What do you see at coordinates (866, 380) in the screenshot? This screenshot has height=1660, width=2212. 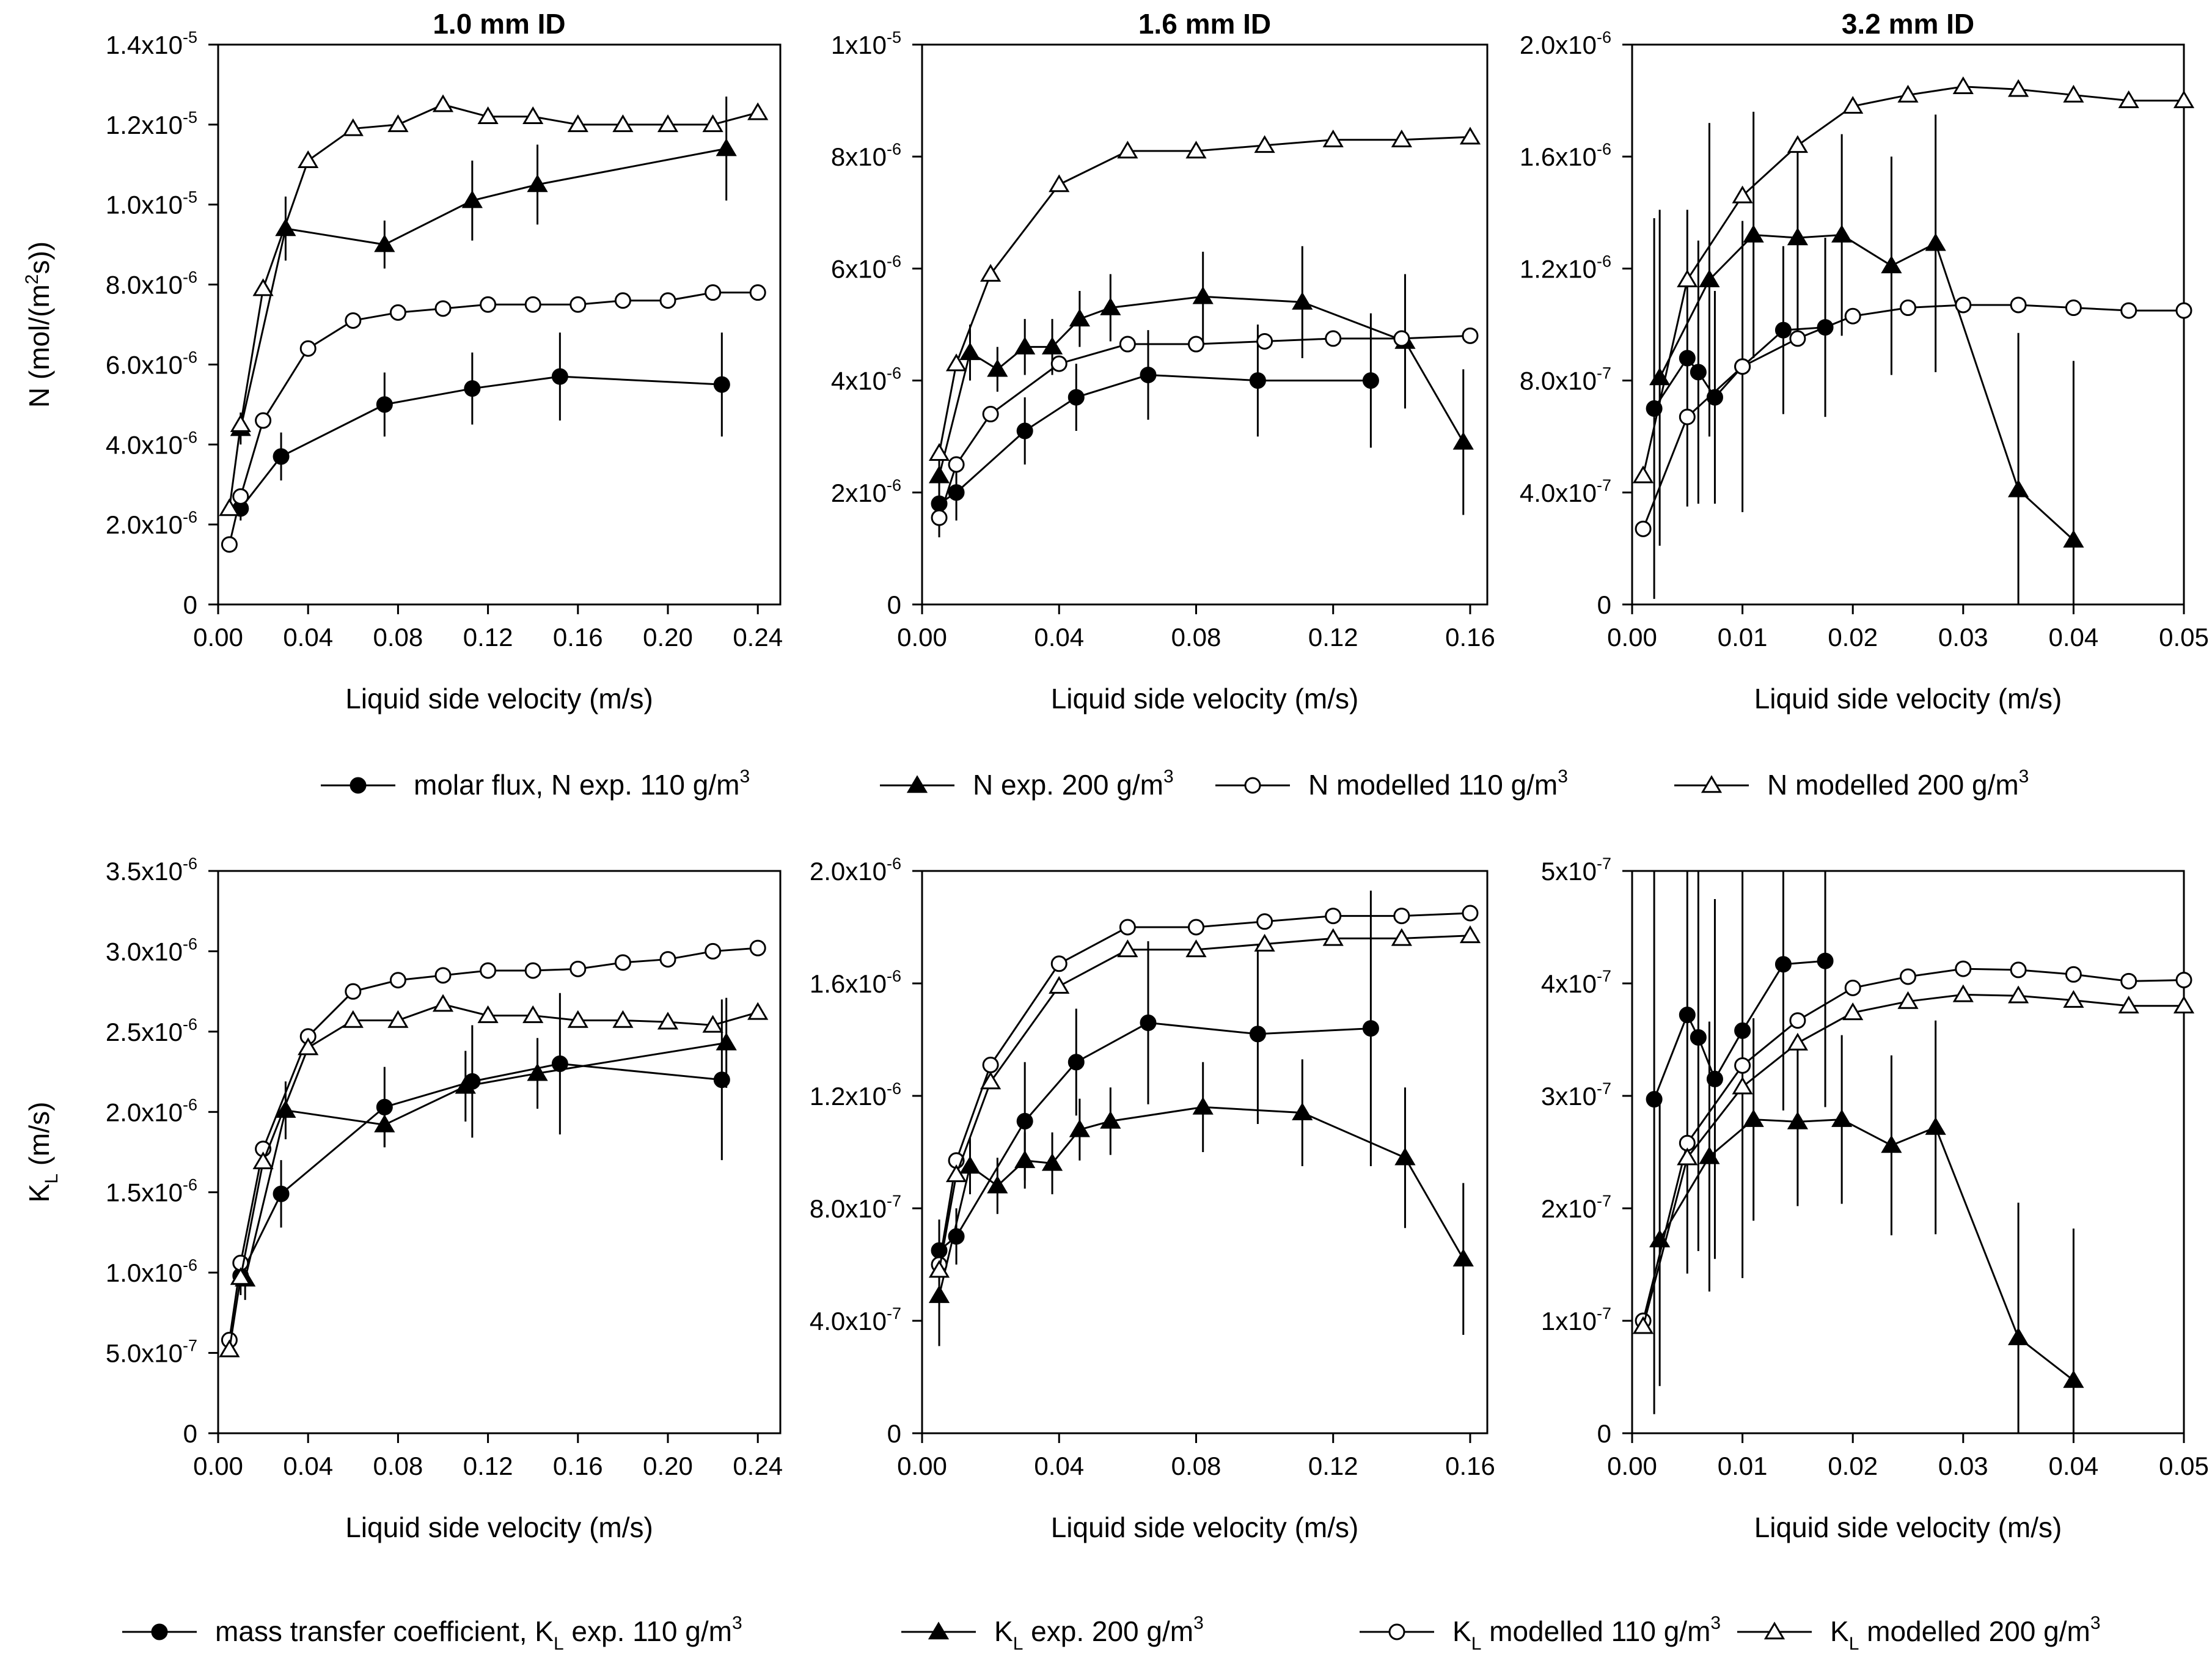 I see `y-tick-label: 4x10⁻⁶` at bounding box center [866, 380].